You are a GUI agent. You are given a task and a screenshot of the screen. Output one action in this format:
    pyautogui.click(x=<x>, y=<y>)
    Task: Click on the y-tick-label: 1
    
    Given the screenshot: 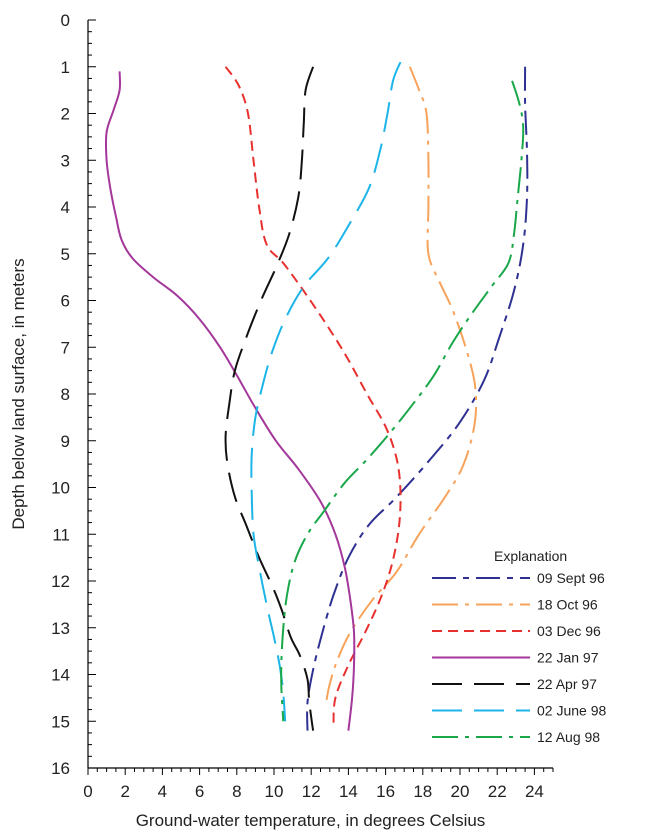 What is the action you would take?
    pyautogui.click(x=65, y=67)
    